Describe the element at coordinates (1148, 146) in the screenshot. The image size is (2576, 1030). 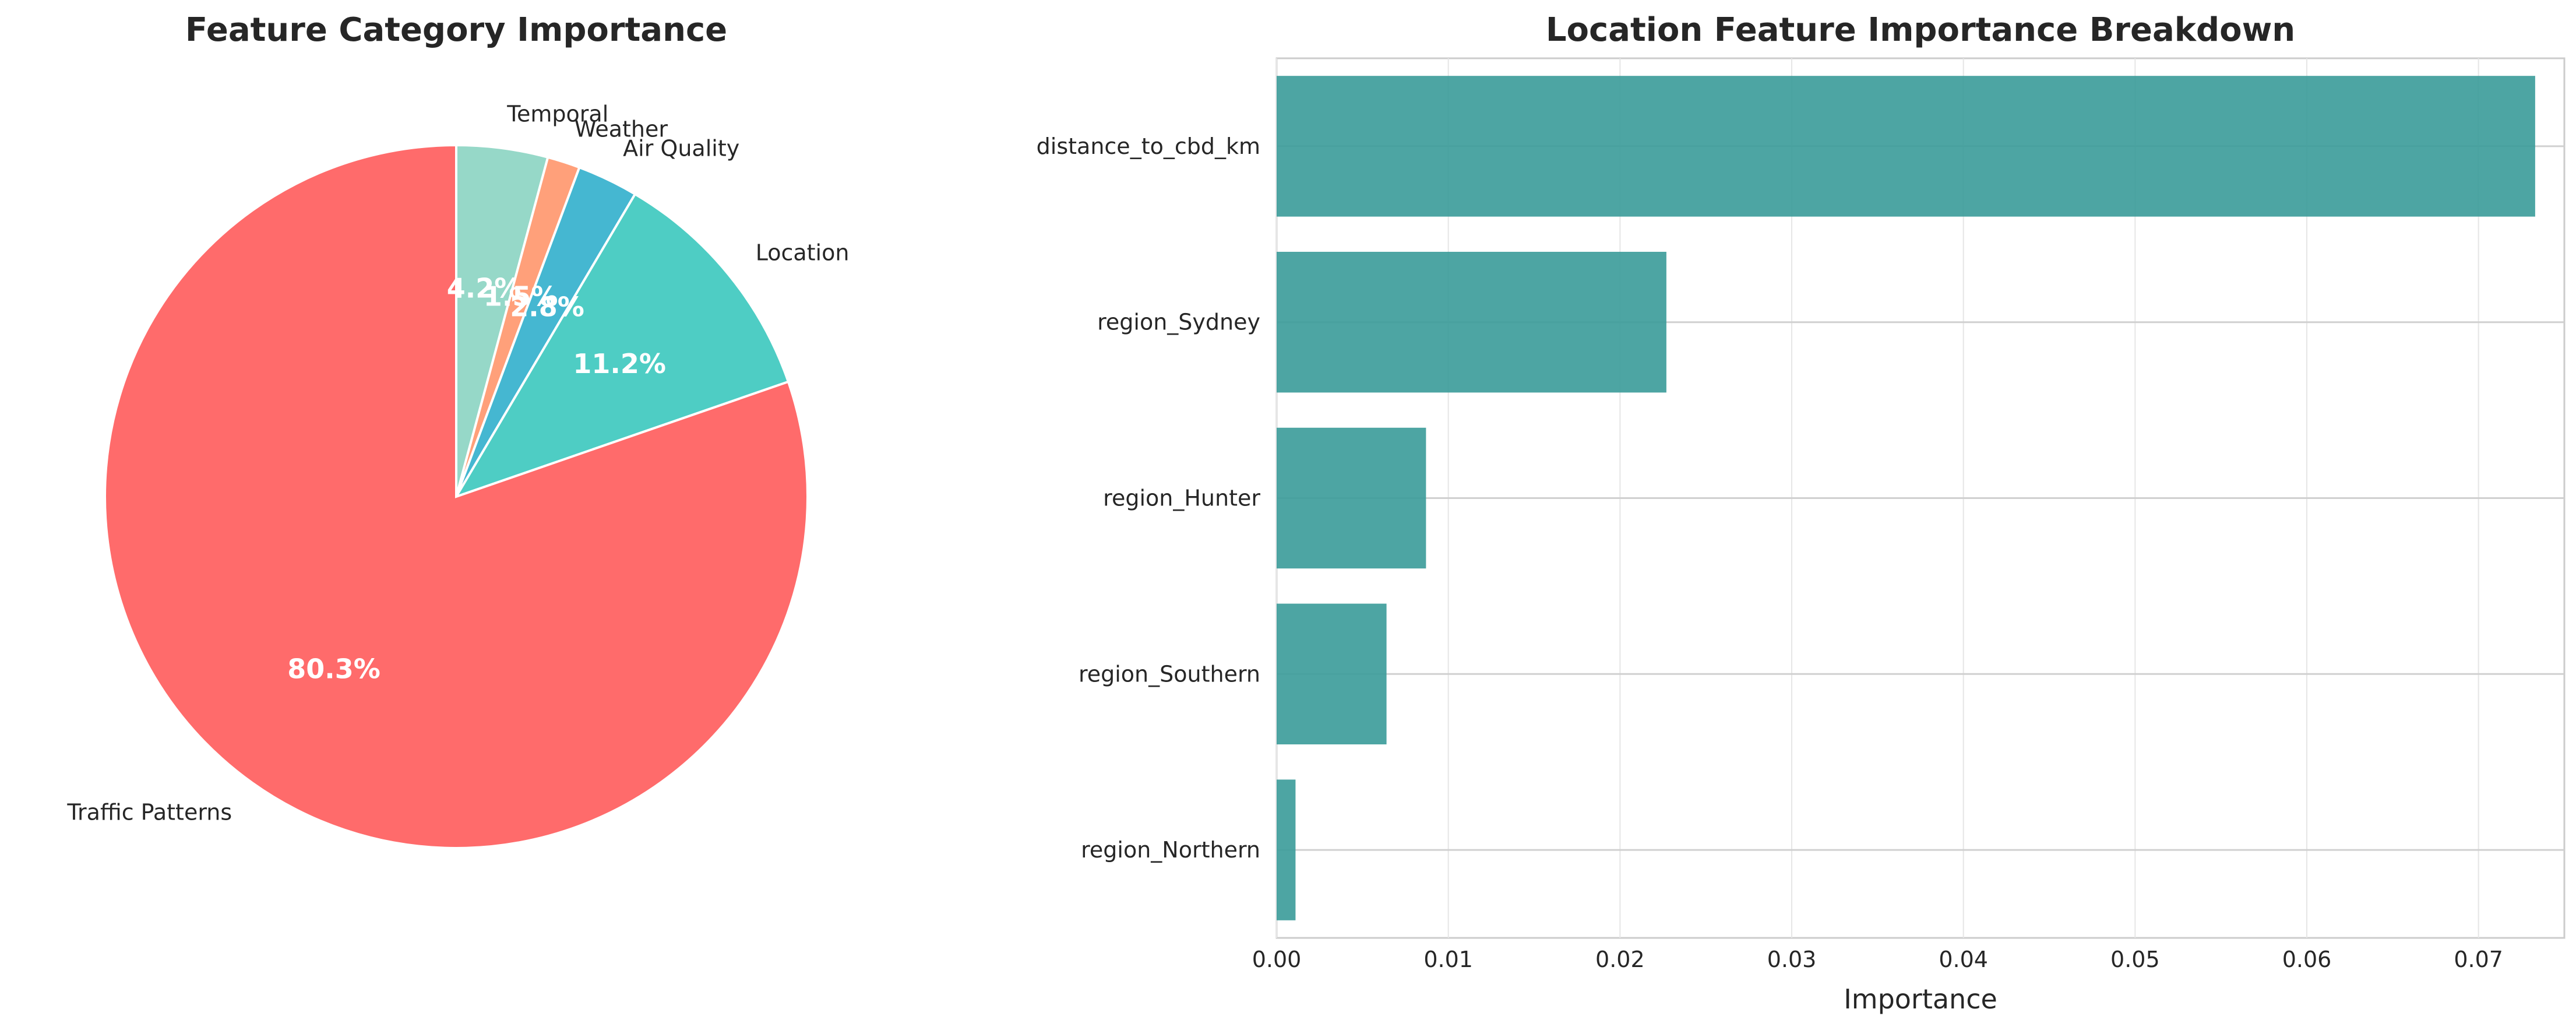
I see `y-tick-label-distance-to-cbd-km: distance_to_cbd_km` at that location.